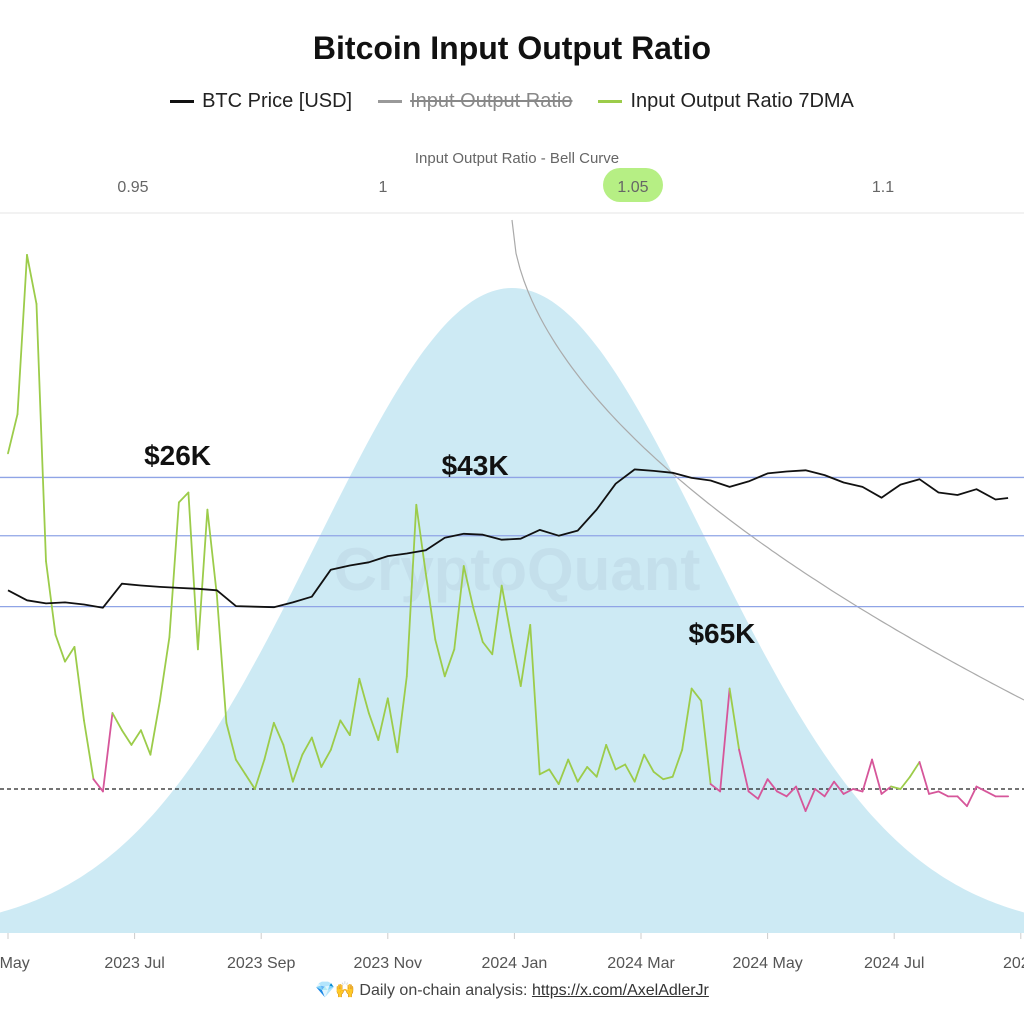  What do you see at coordinates (443, 990) in the screenshot?
I see `footer-text: Daily on-chain analysis:` at bounding box center [443, 990].